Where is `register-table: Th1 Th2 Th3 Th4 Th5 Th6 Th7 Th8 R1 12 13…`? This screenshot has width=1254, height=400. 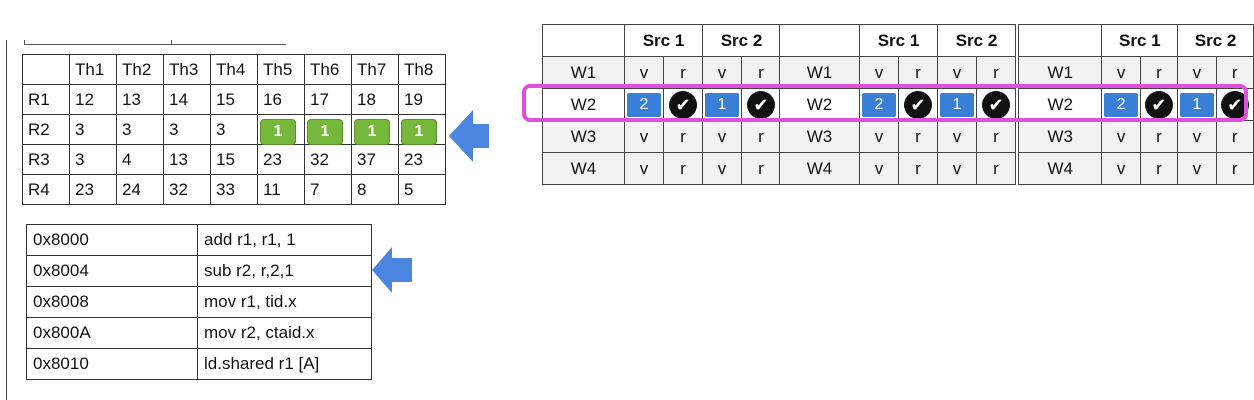 register-table: Th1 Th2 Th3 Th4 Th5 Th6 Th7 Th8 R1 12 13… is located at coordinates (234, 129).